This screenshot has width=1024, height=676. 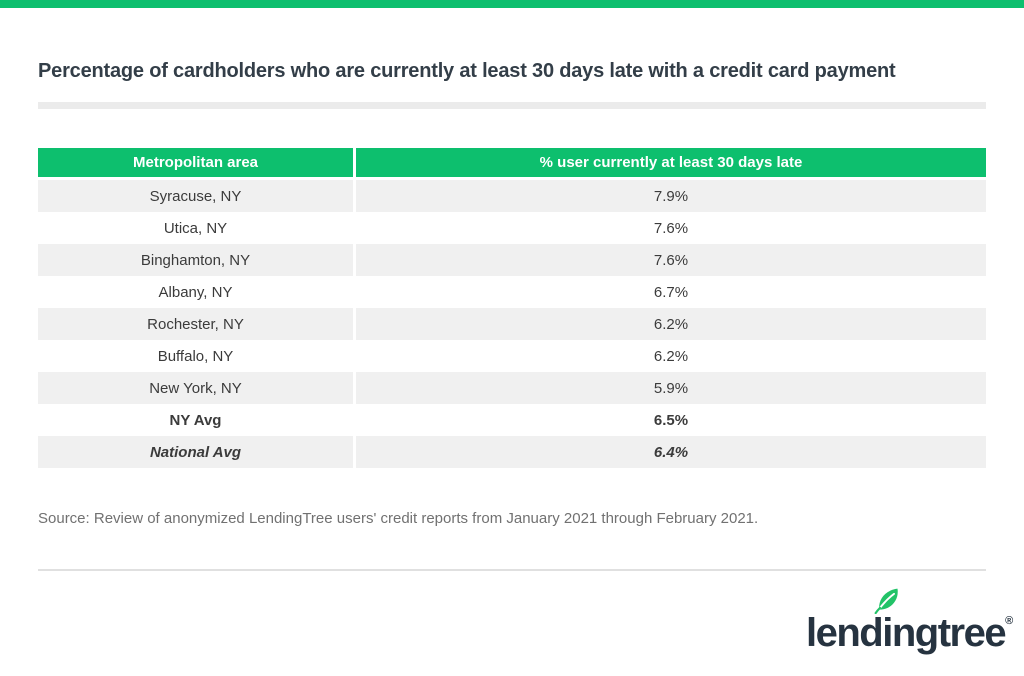 I want to click on table-row: New York, NY 5.9%, so click(x=512, y=388).